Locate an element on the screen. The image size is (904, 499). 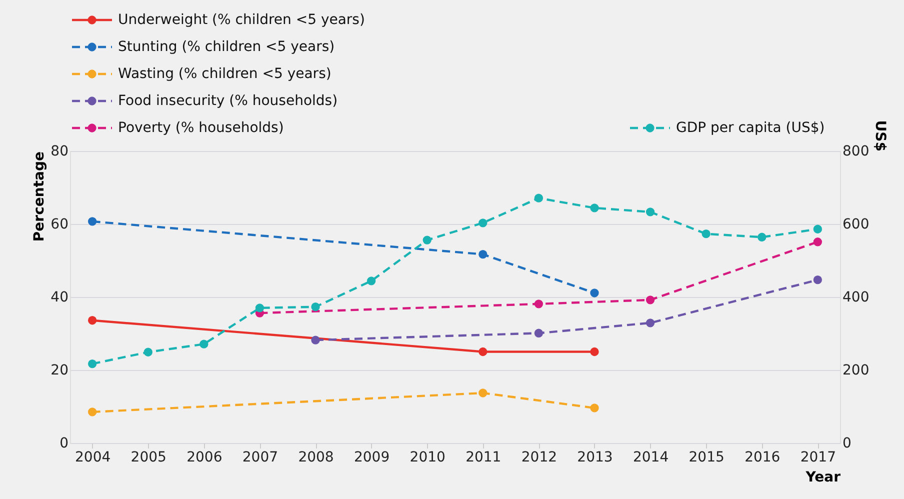
legend-label: Food insecurity (% households) is located at coordinates (228, 101).